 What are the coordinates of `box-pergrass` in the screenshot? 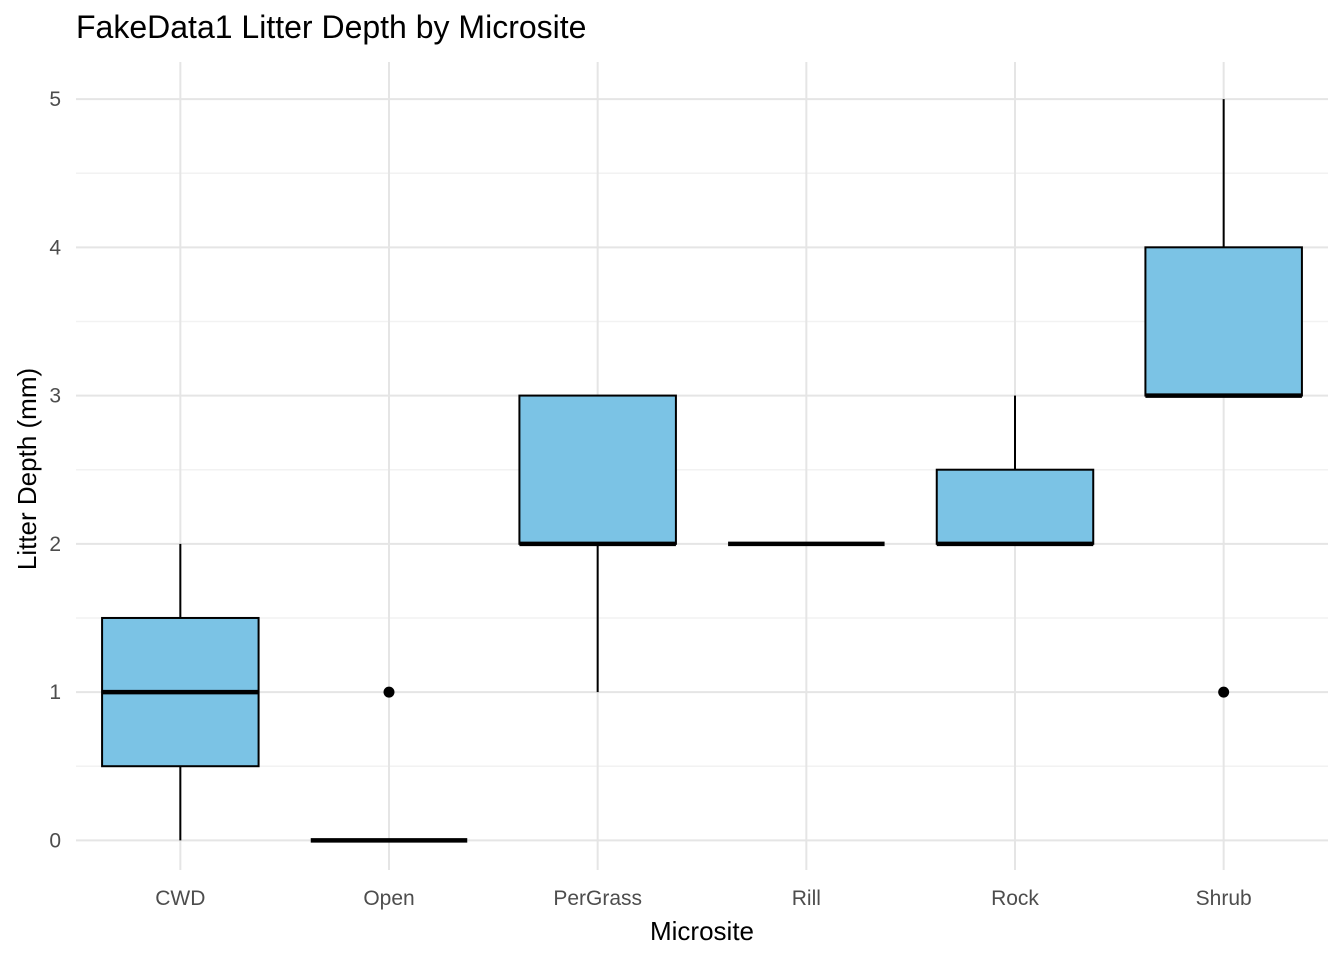 It's located at (597, 543).